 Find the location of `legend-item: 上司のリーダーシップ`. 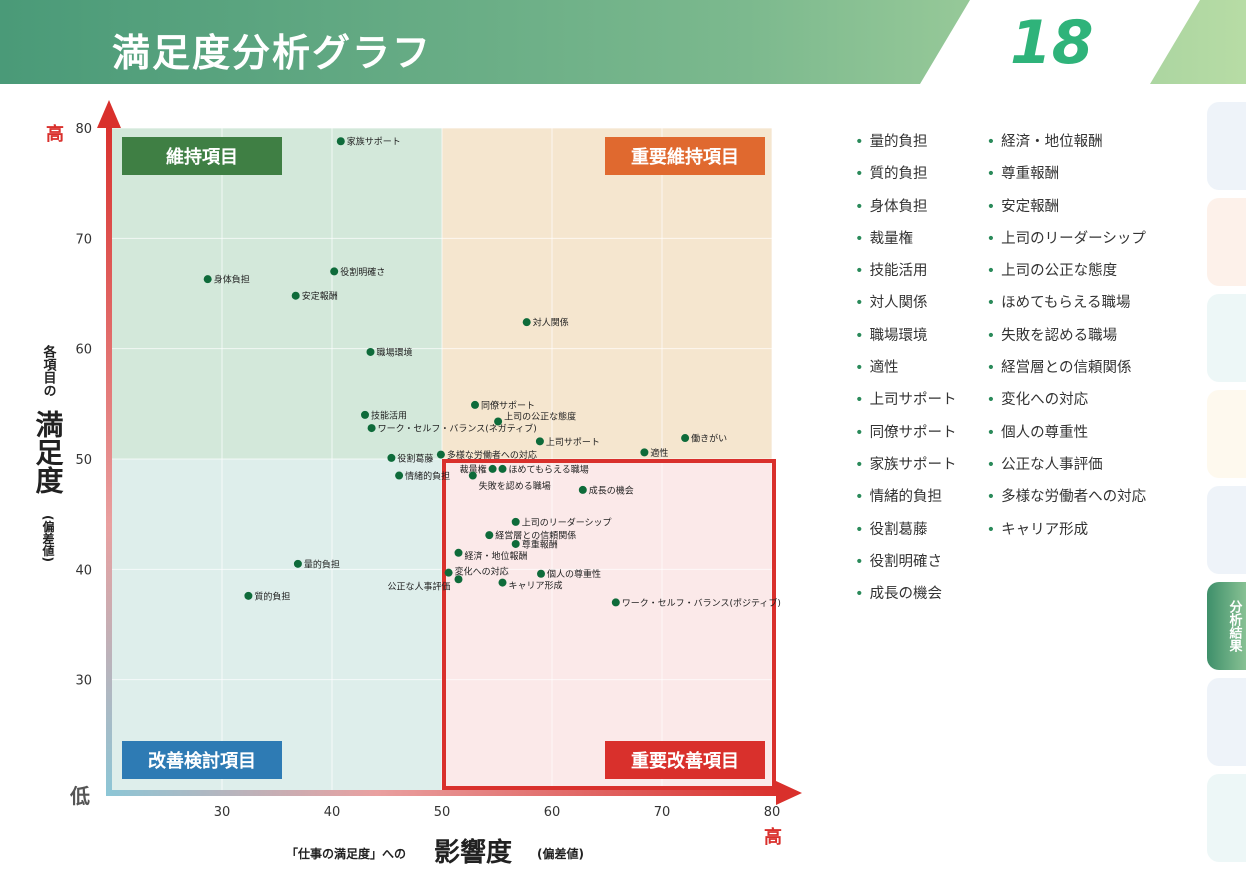

legend-item: 上司のリーダーシップ is located at coordinates (1067, 243).